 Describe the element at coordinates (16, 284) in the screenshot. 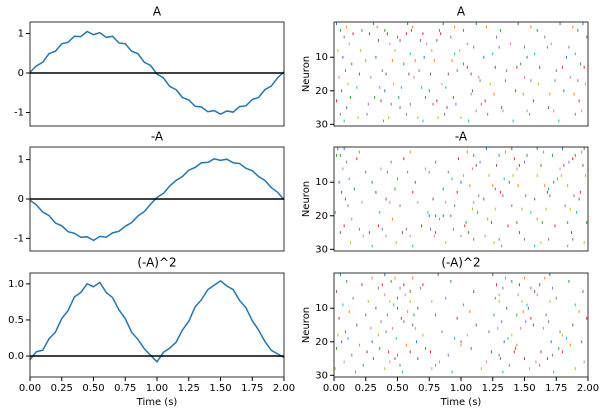

I see `y-tick-label: 1.0` at that location.